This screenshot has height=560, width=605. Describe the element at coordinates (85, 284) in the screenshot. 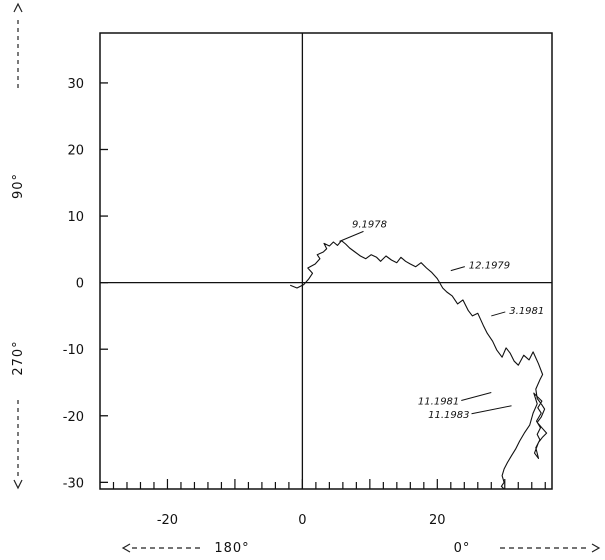

I see `y-axis-ticks: 30 20 10 0 -10 -20 -30` at that location.